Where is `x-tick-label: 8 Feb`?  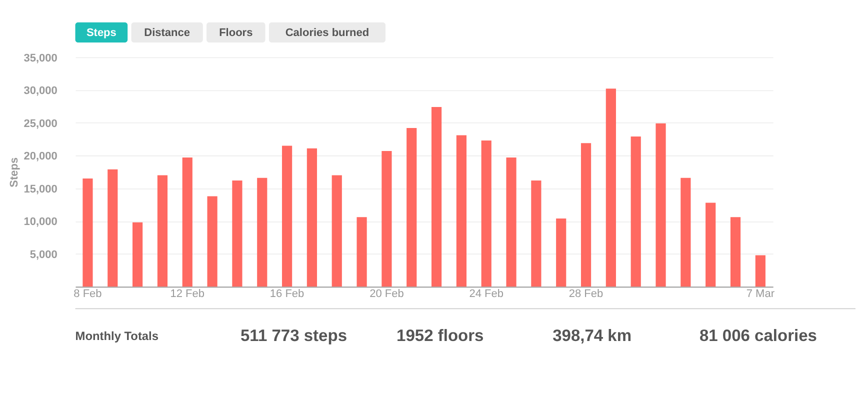
x-tick-label: 8 Feb is located at coordinates (88, 294).